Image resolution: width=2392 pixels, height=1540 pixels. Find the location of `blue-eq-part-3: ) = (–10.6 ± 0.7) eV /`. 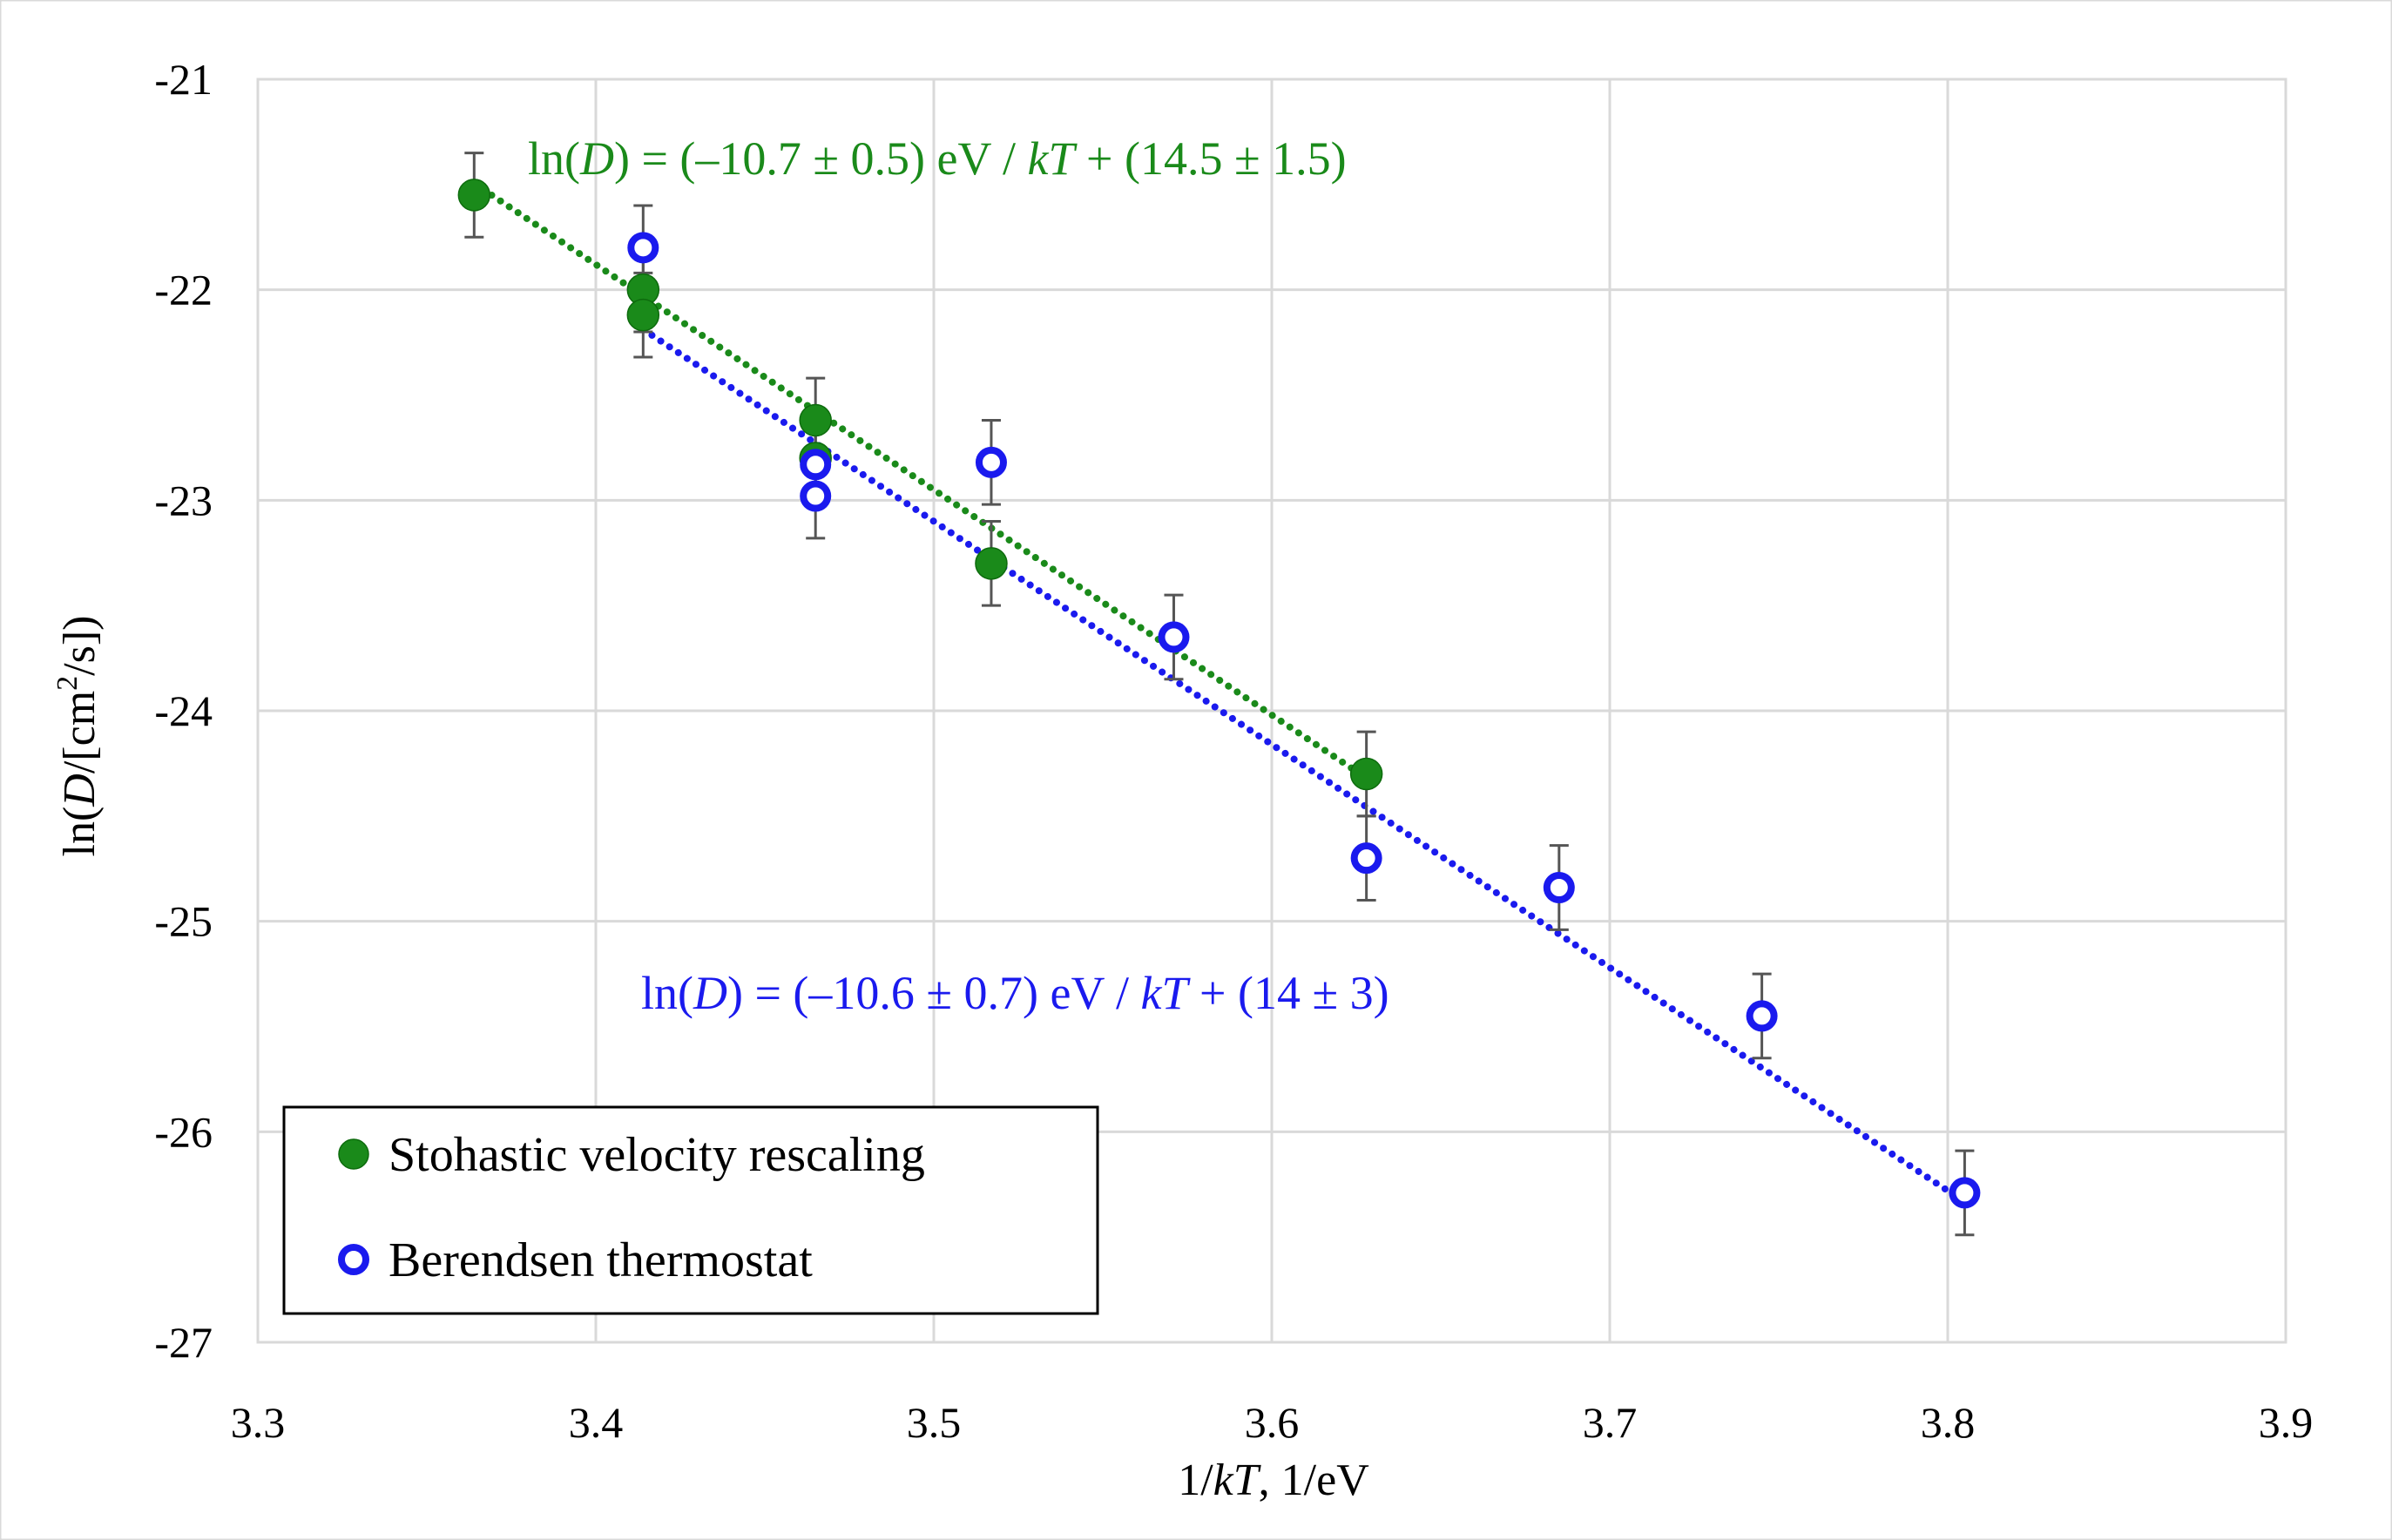

blue-eq-part-3: ) = (–10.6 ± 0.7) eV / is located at coordinates (934, 993).